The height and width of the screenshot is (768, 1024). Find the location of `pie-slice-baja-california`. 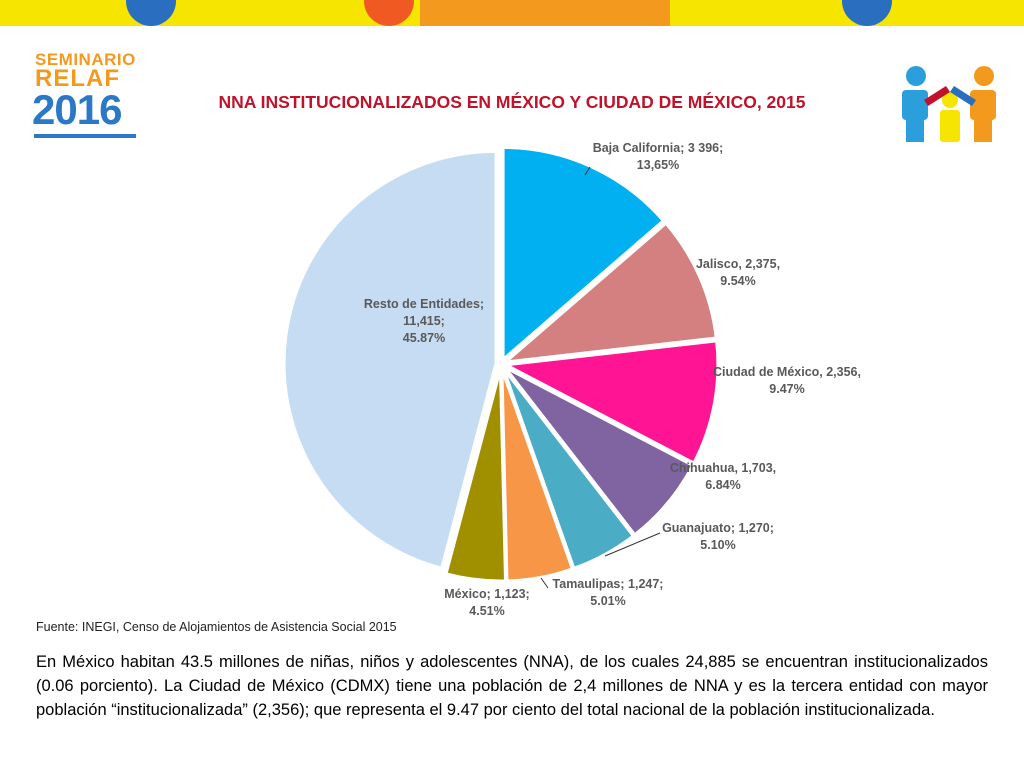

pie-slice-baja-california is located at coordinates (583, 254).